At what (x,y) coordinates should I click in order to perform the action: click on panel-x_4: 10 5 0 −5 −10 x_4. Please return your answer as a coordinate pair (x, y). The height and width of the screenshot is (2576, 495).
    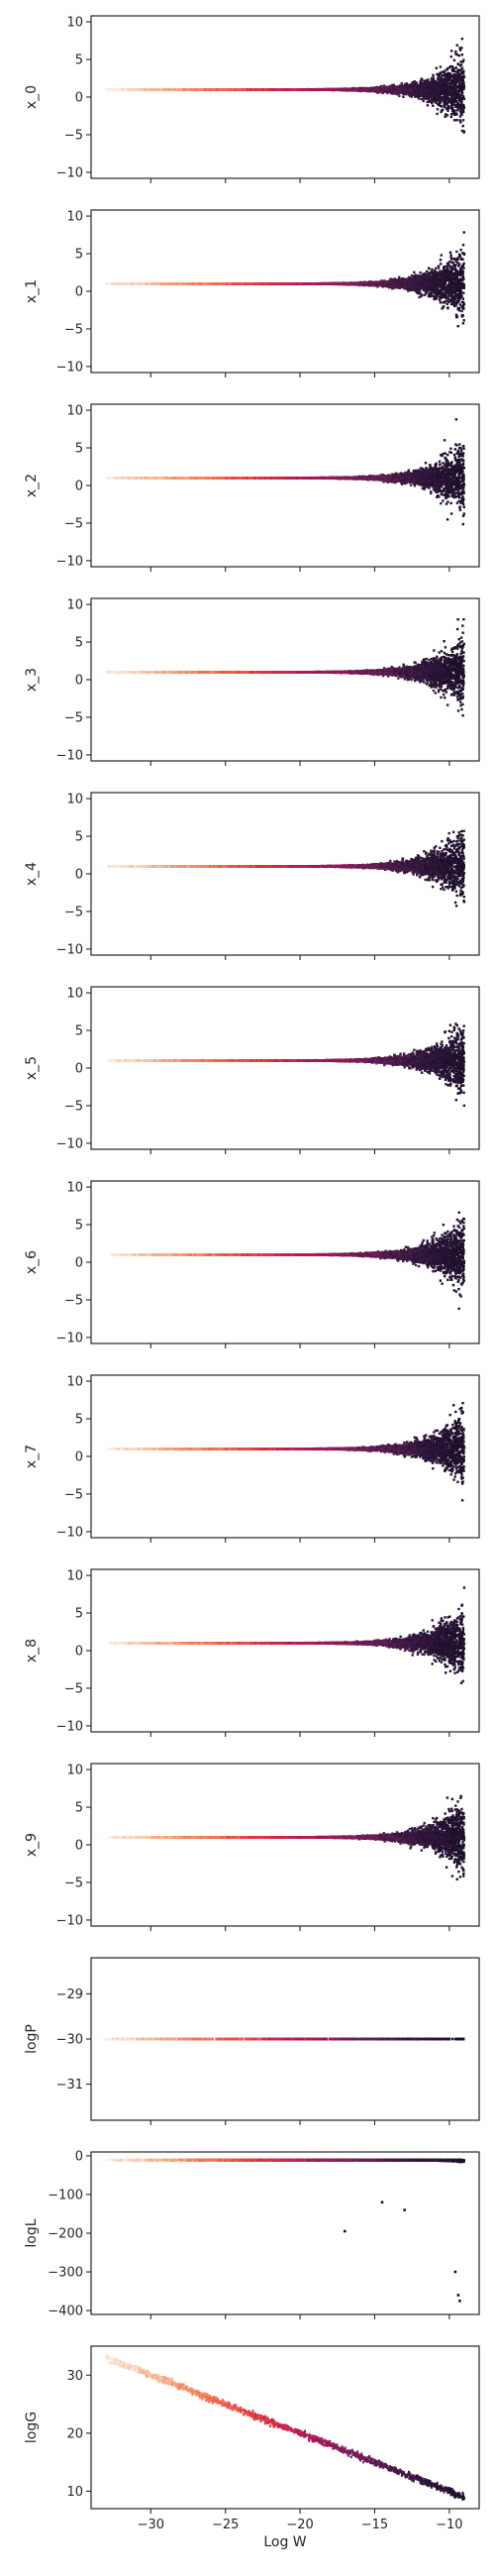
    Looking at the image, I should click on (252, 876).